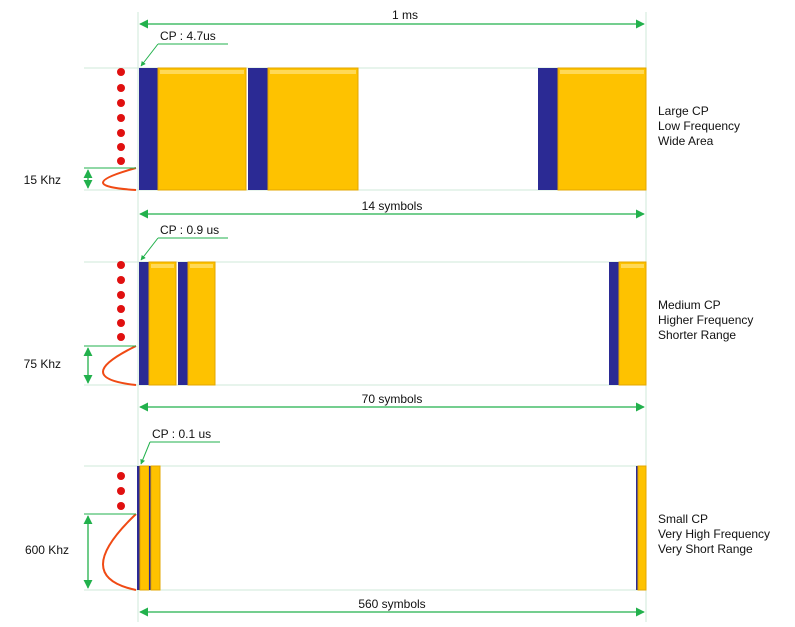 The image size is (795, 627). What do you see at coordinates (392, 206) in the screenshot?
I see `symbols-count-label: 14 symbols` at bounding box center [392, 206].